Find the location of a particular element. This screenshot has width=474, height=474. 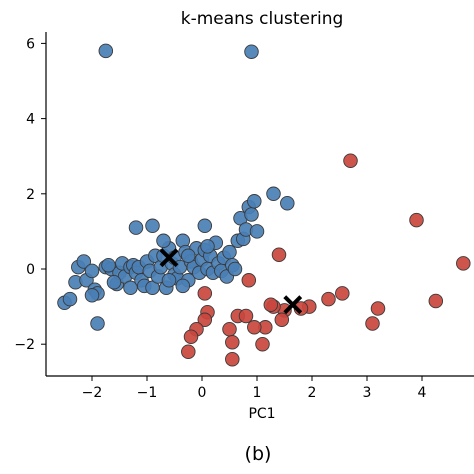

centroid-layer is located at coordinates (231, 281).